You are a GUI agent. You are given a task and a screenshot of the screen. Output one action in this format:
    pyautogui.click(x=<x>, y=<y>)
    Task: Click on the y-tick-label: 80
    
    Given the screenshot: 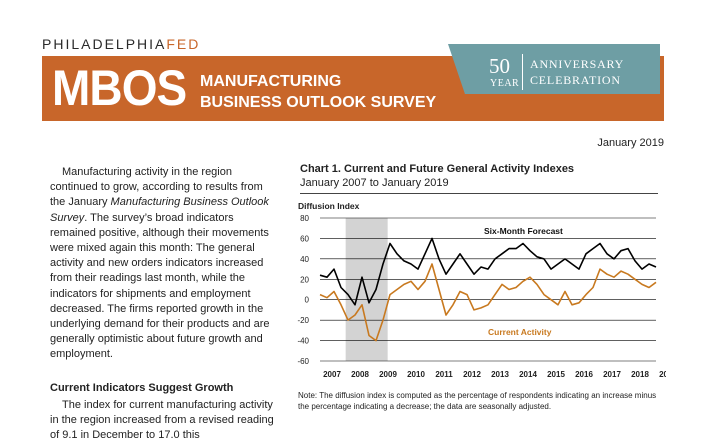 What is the action you would take?
    pyautogui.click(x=304, y=218)
    